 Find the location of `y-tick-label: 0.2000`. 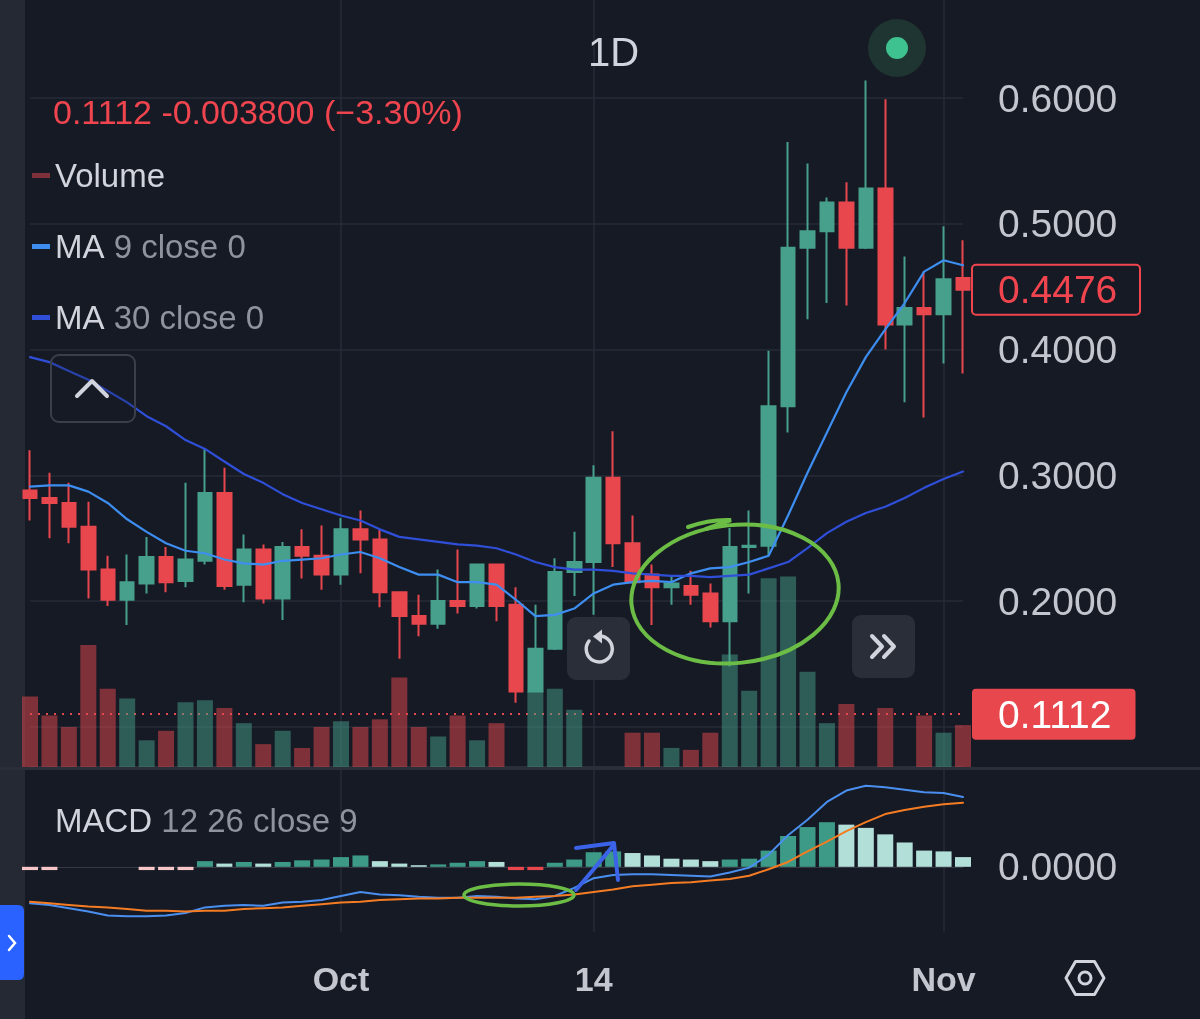

y-tick-label: 0.2000 is located at coordinates (1058, 601).